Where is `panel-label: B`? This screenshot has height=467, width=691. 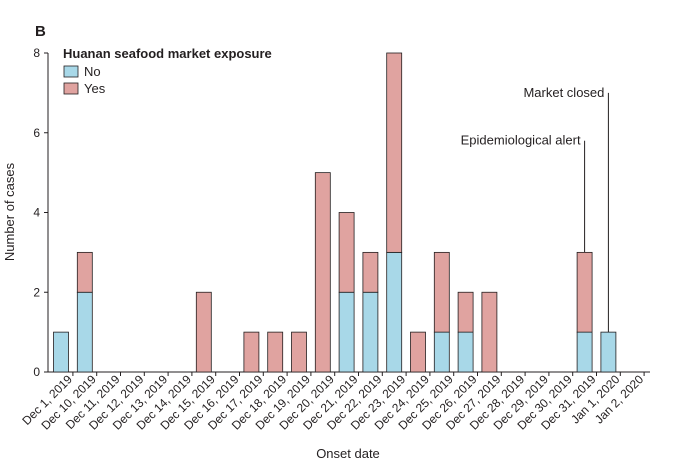
panel-label: B is located at coordinates (40, 31).